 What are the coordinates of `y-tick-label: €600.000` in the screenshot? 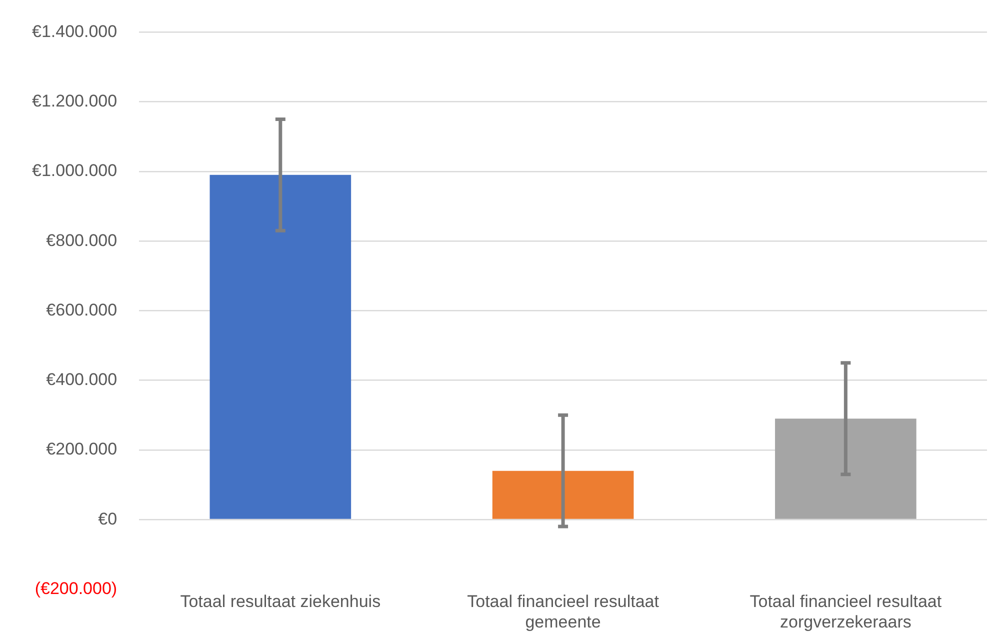 It's located at (82, 310).